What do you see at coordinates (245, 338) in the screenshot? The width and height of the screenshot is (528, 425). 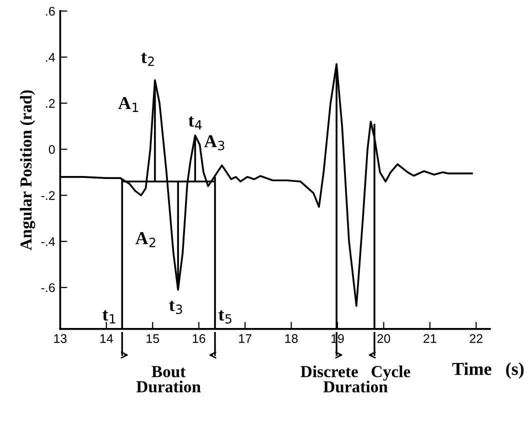 I see `x-tick-label: 17` at bounding box center [245, 338].